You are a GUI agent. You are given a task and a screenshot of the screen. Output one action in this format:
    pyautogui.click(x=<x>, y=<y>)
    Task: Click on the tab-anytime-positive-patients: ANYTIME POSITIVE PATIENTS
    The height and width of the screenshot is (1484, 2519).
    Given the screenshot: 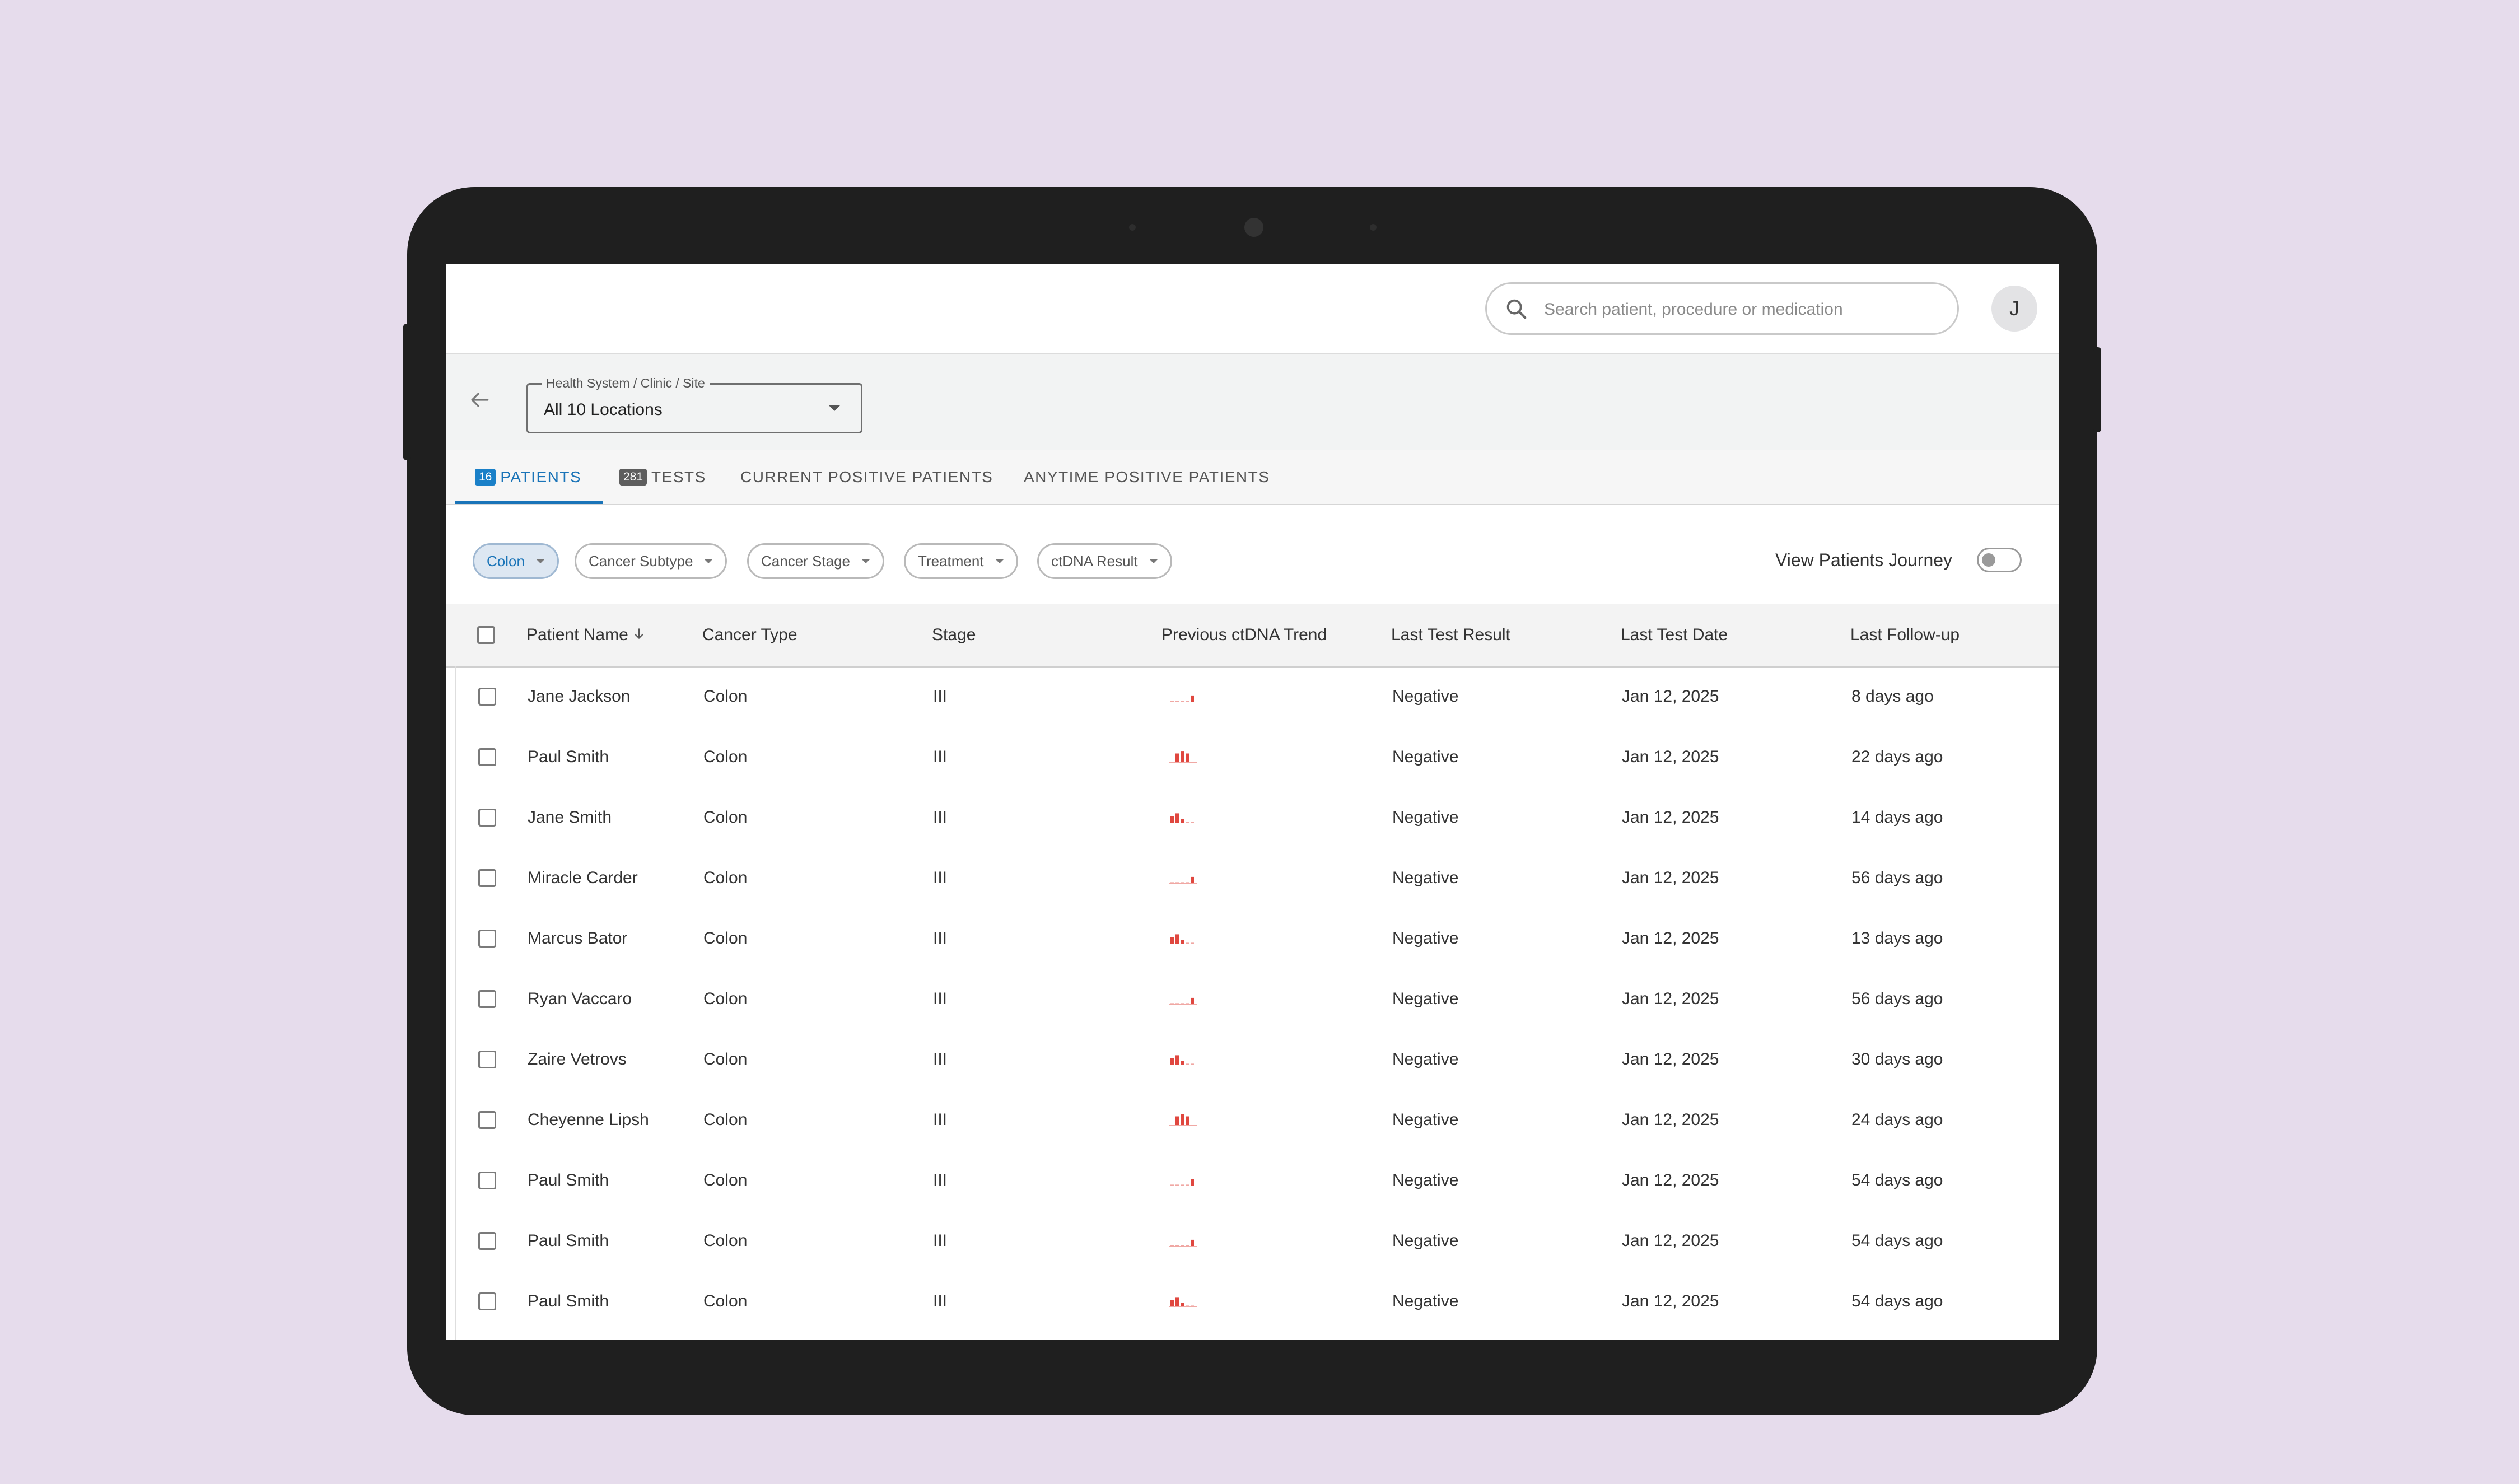 What is the action you would take?
    pyautogui.click(x=1147, y=477)
    